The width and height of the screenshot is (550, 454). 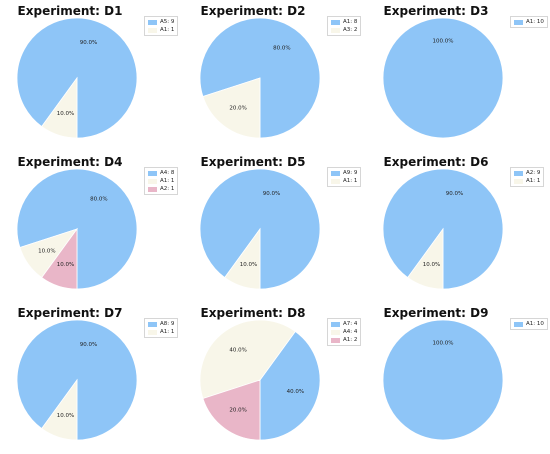 I want to click on legend-label: A9: 9, so click(x=350, y=173).